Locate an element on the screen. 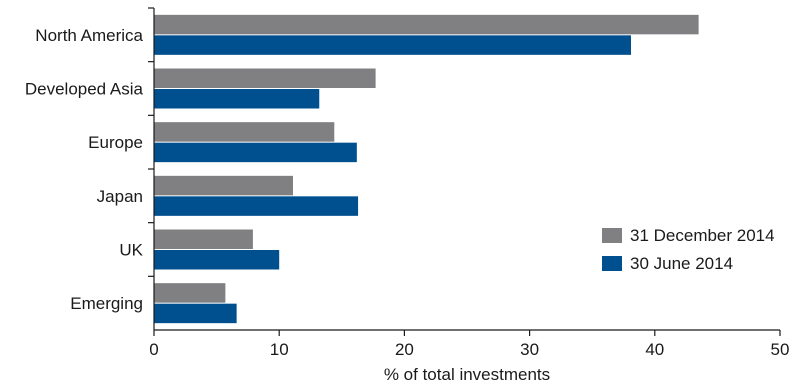  x-tick-label: 40 is located at coordinates (654, 349).